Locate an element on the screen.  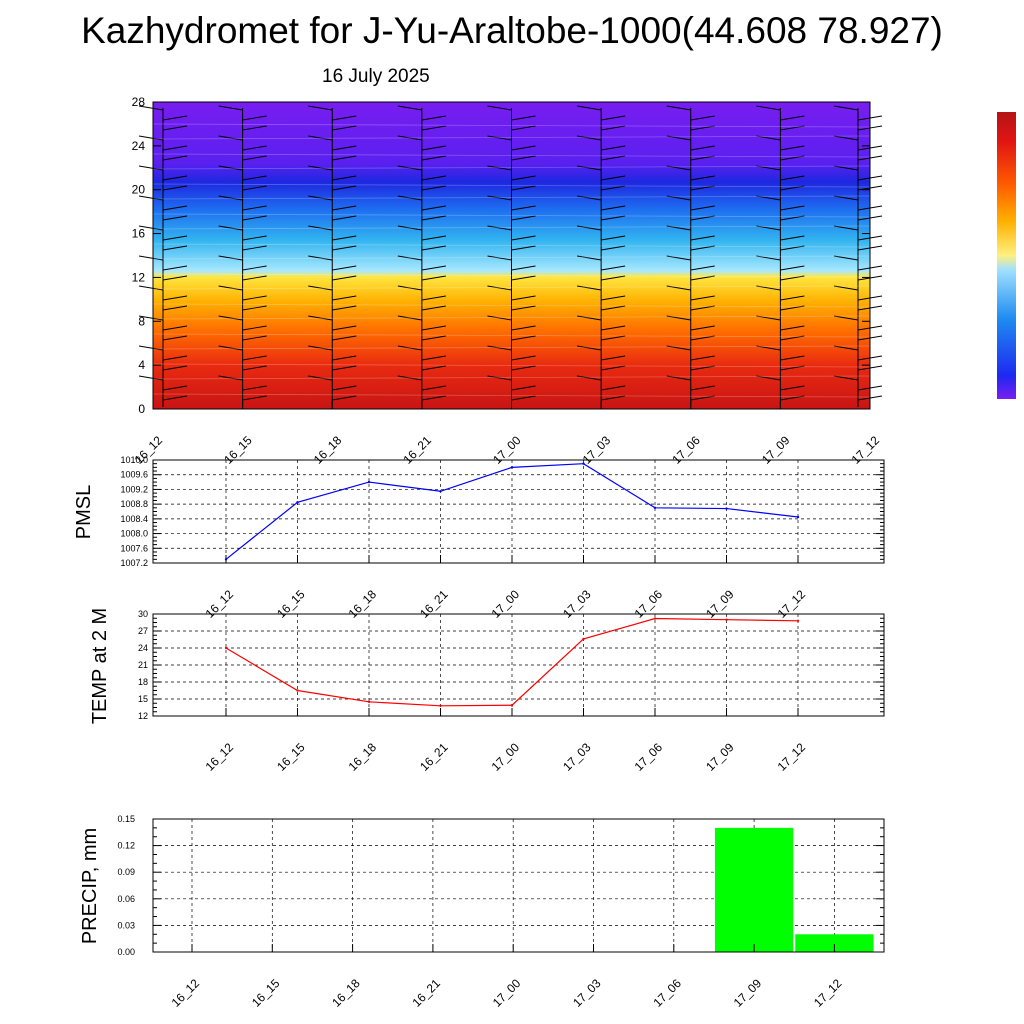
ytick-label: 1008.4 is located at coordinates (134, 519).